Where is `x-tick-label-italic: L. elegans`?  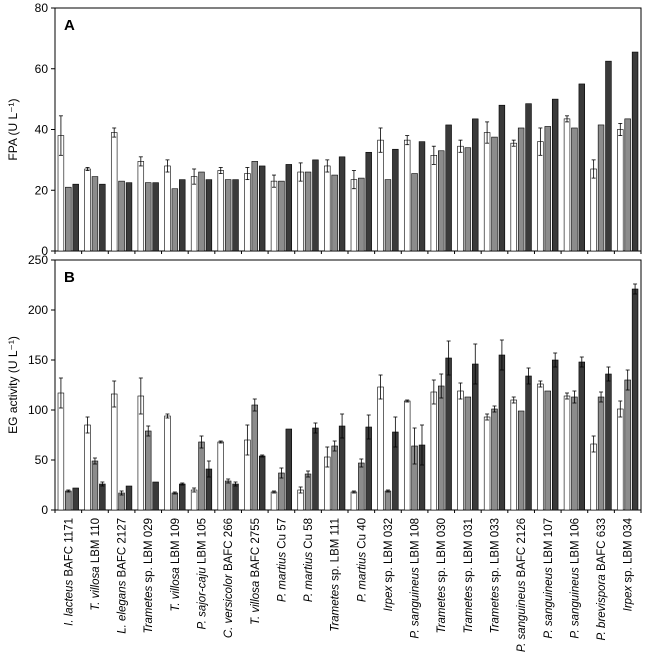
x-tick-label-italic: L. elegans is located at coordinates (123, 606).